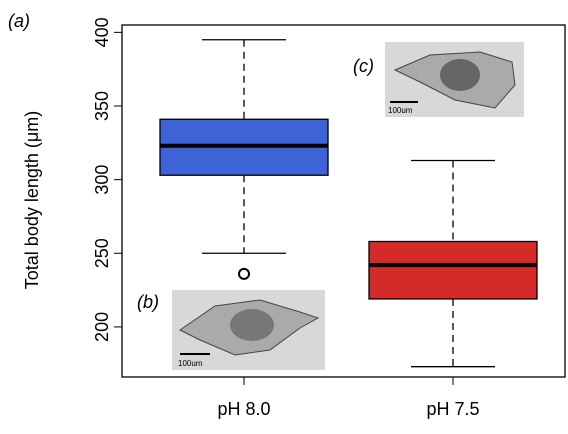 The width and height of the screenshot is (568, 434). I want to click on inset-c: 100um (c), so click(438, 79).